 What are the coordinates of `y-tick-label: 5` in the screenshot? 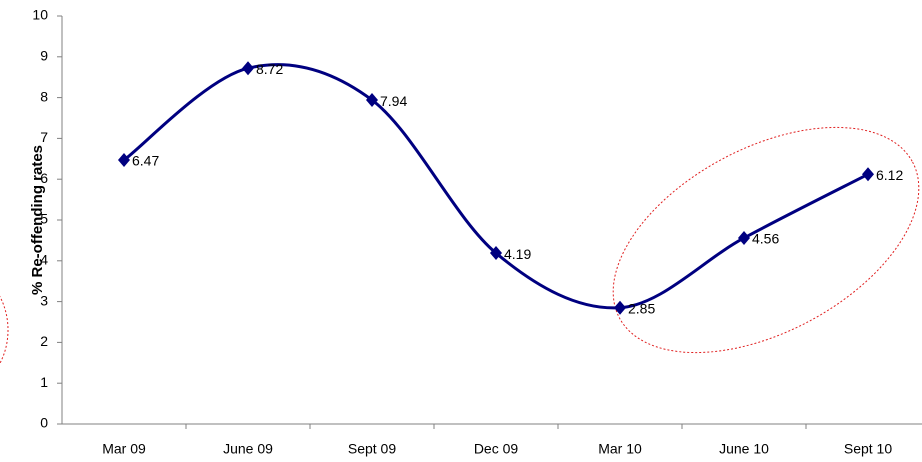 It's located at (44, 219).